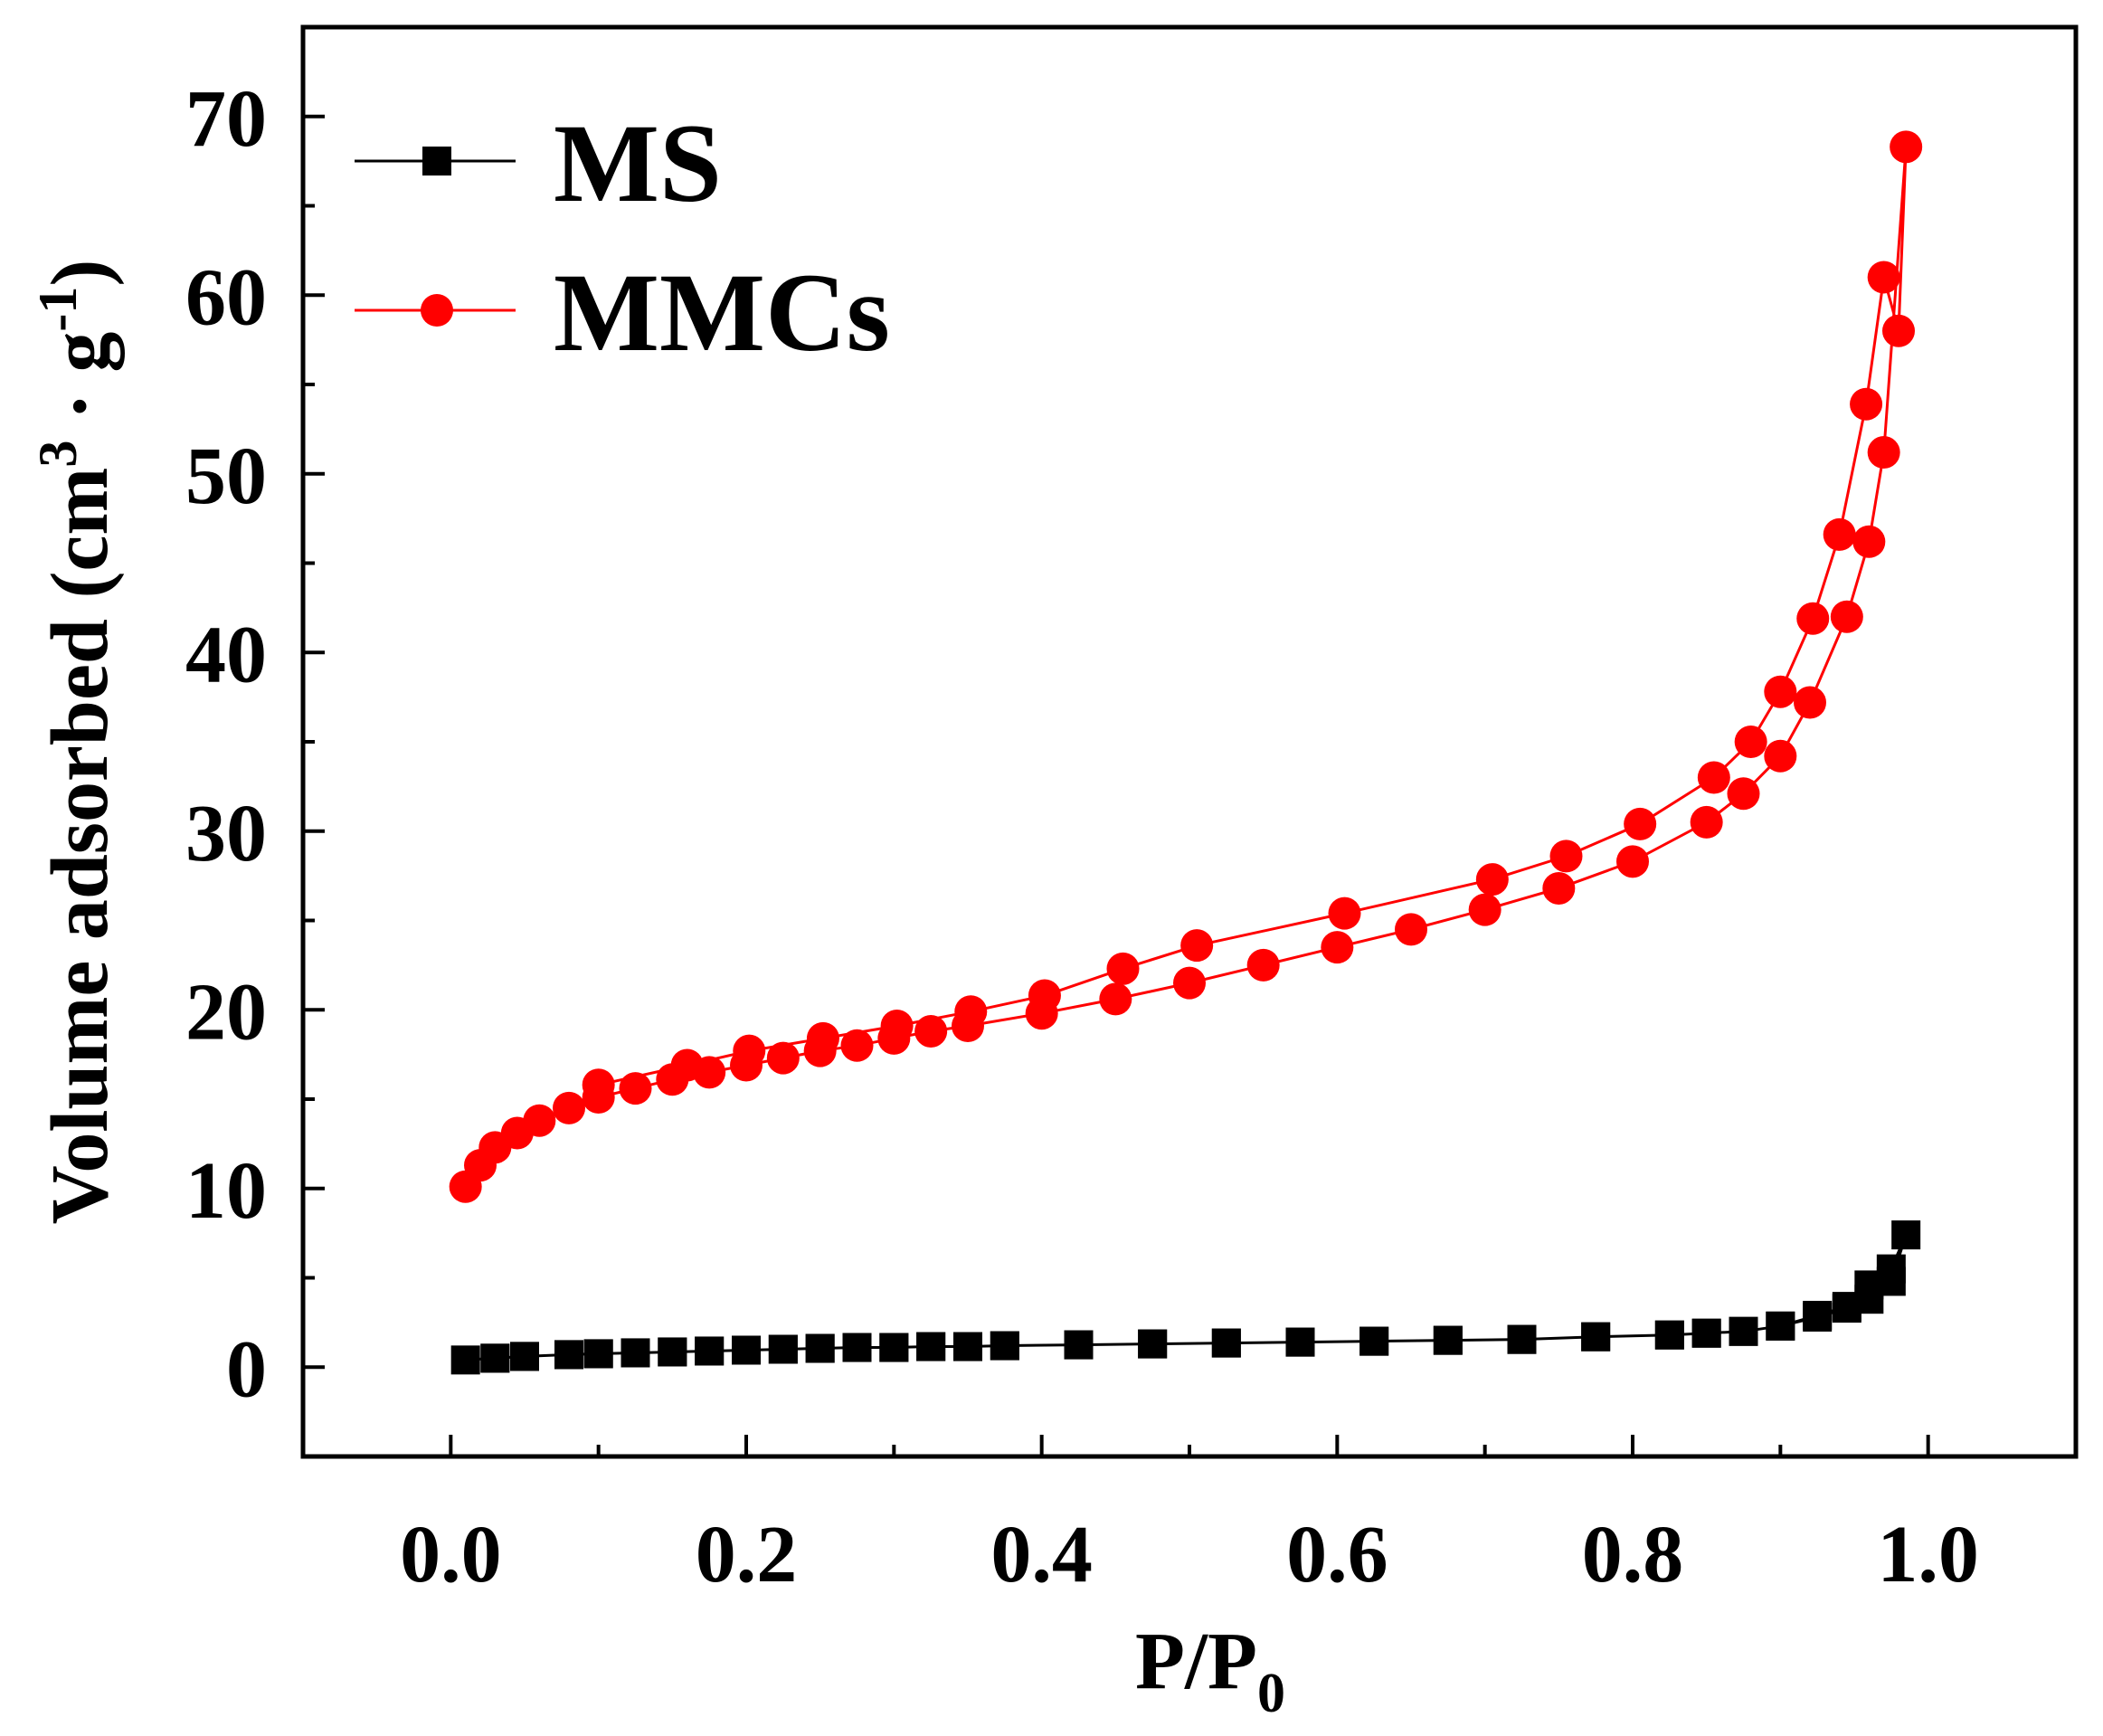 This screenshot has width=2103, height=1736. I want to click on y-tick-label: 30, so click(226, 833).